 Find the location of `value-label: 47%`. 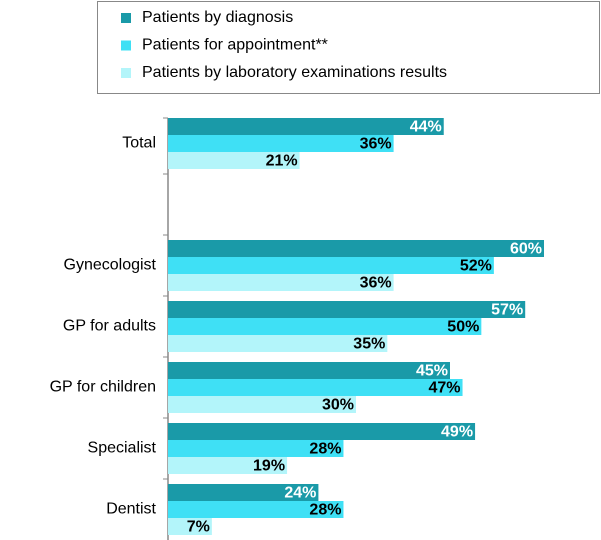

value-label: 47% is located at coordinates (445, 388).